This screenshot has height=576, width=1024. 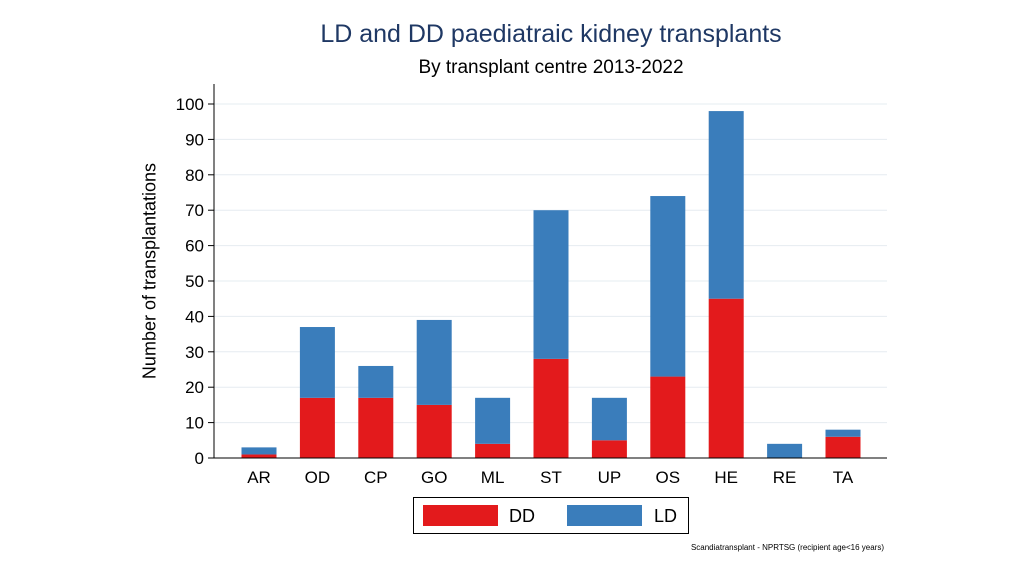 I want to click on bar-dd-up, so click(x=609, y=449).